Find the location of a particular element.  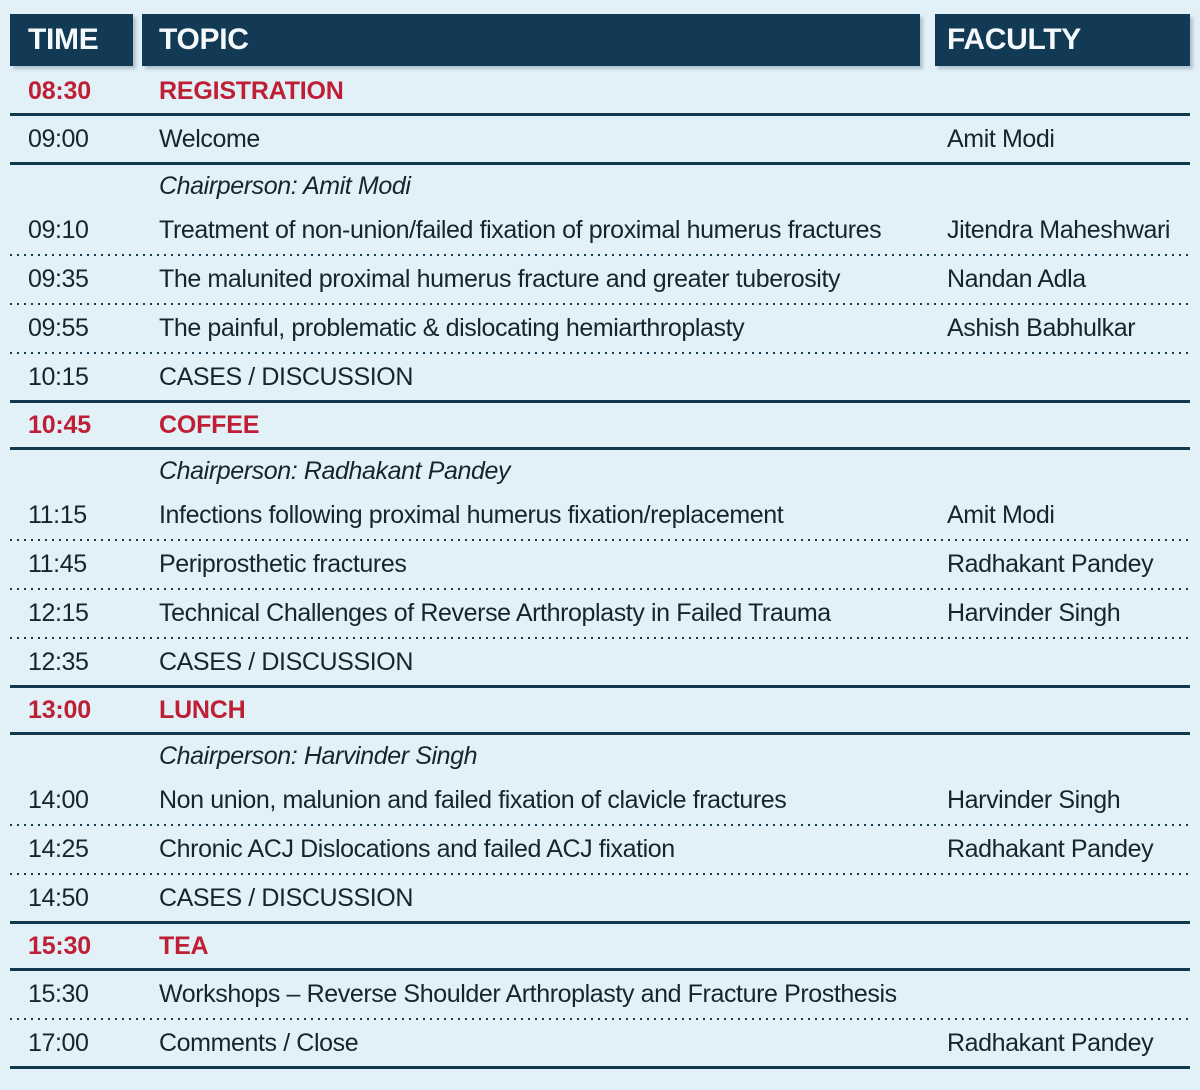

faculty-cell: Ashish Babhulkar is located at coordinates (1041, 327).